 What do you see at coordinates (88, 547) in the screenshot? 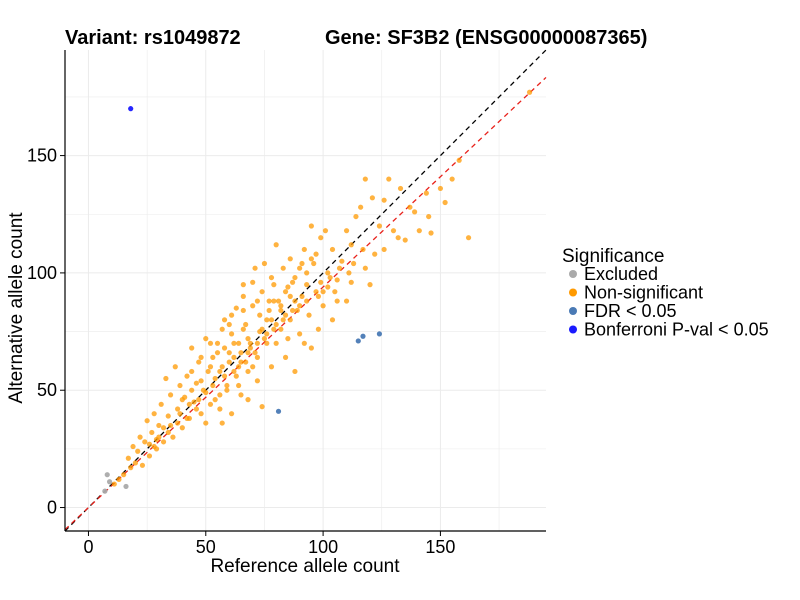
I see `x-tick-label: 0` at bounding box center [88, 547].